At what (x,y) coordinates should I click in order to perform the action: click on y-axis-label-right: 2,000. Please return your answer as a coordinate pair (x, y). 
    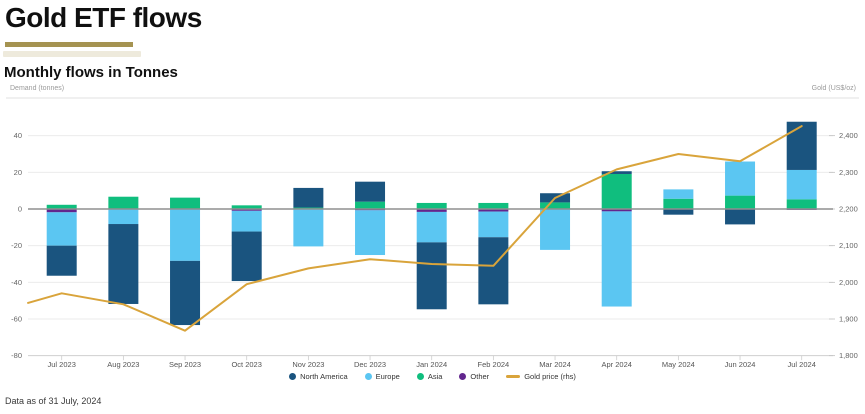
    Looking at the image, I should click on (848, 282).